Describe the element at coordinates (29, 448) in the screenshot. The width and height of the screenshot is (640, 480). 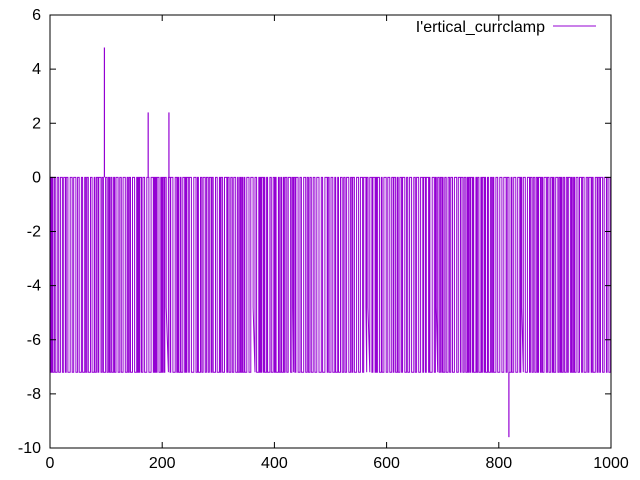
I see `y-tick-label: -10` at that location.